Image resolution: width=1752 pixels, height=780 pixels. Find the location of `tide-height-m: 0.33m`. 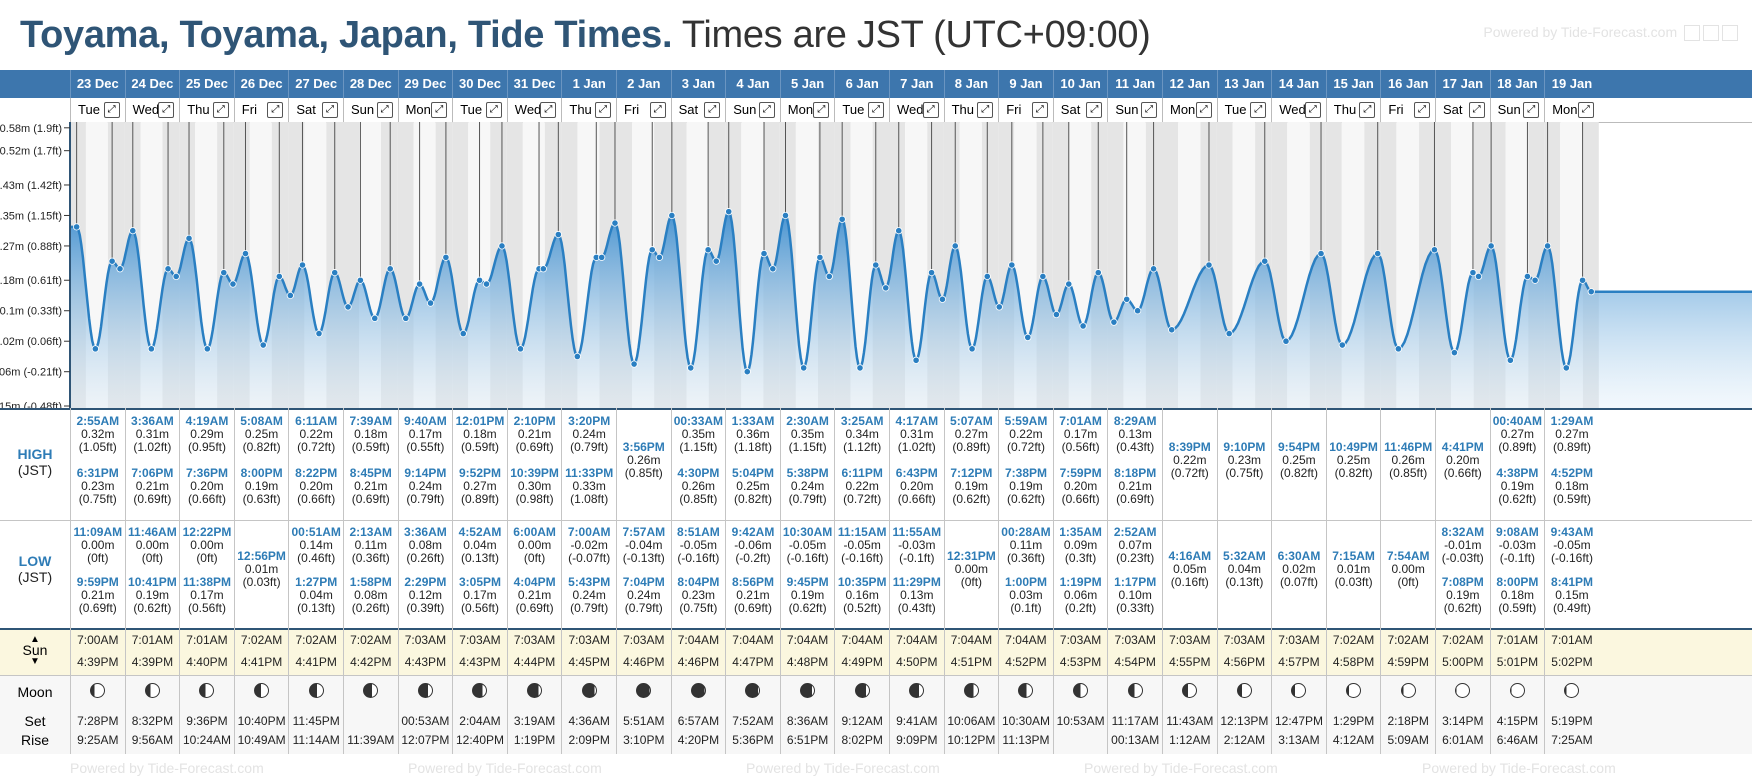

tide-height-m: 0.33m is located at coordinates (589, 486).